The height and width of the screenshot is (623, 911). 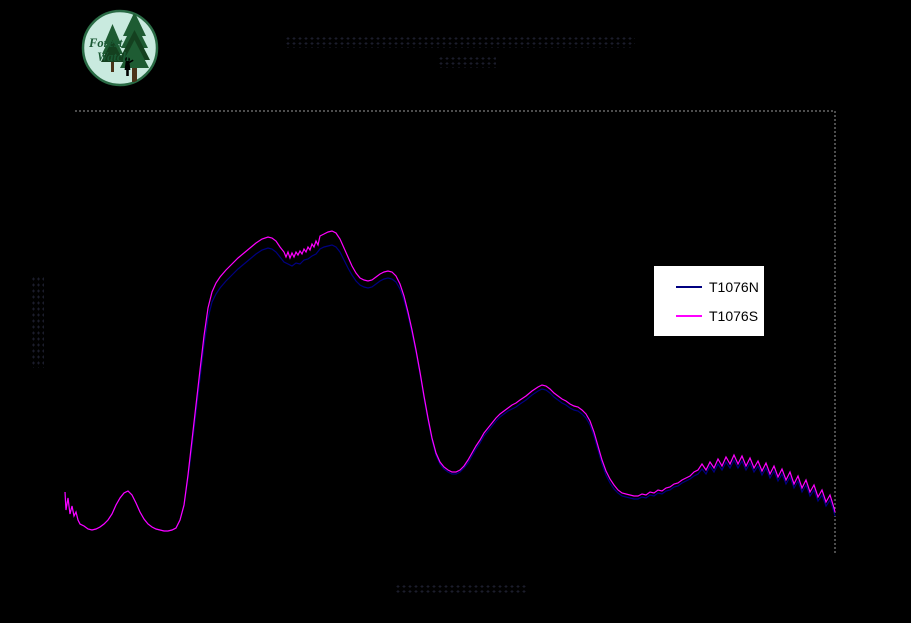 What do you see at coordinates (460, 42) in the screenshot?
I see `chart-title-illegible` at bounding box center [460, 42].